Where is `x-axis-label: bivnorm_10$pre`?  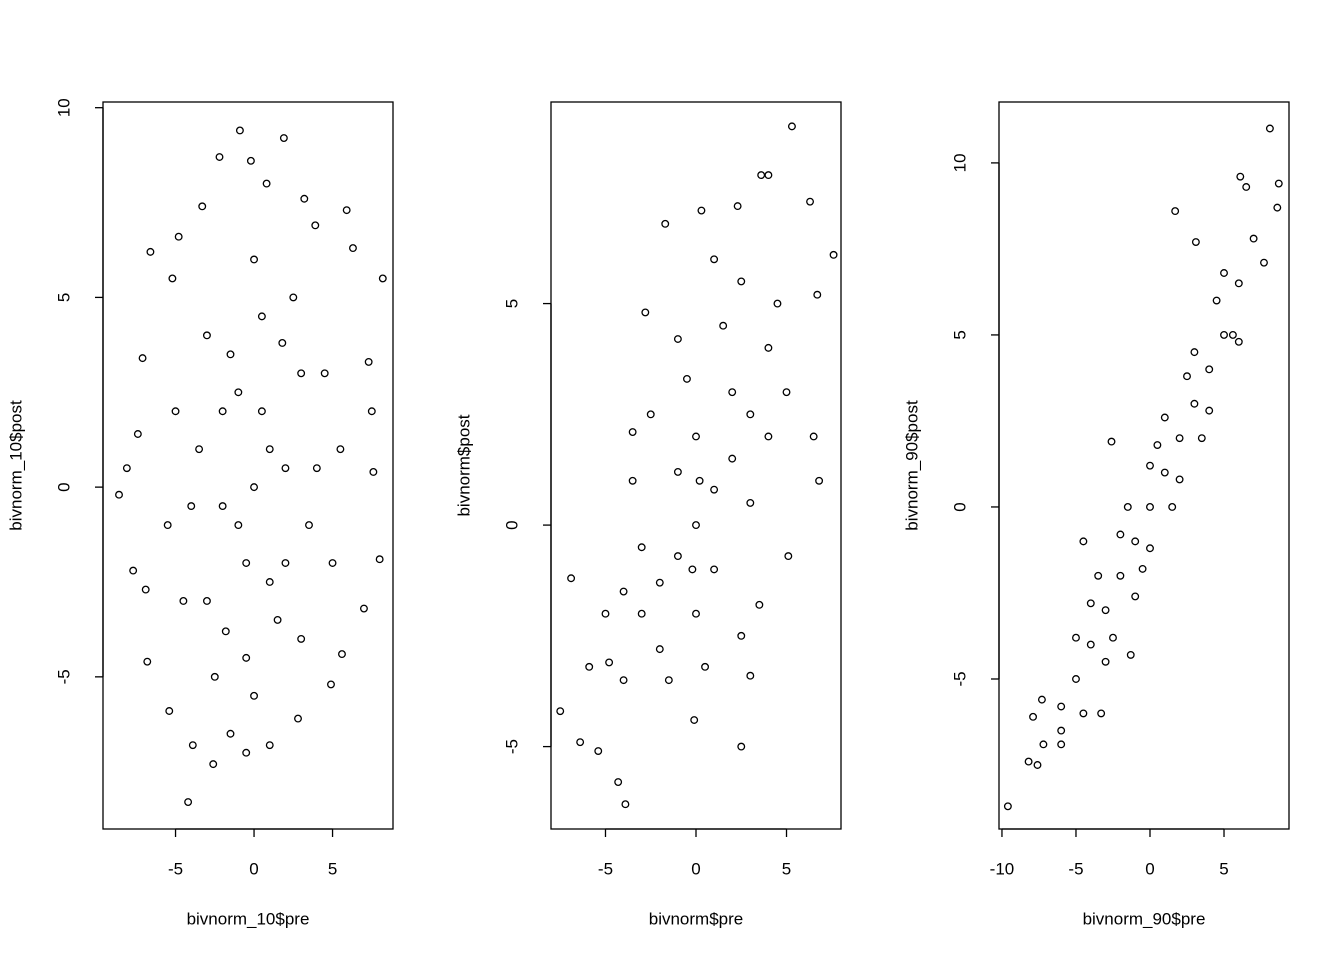
x-axis-label: bivnorm_10$pre is located at coordinates (248, 918).